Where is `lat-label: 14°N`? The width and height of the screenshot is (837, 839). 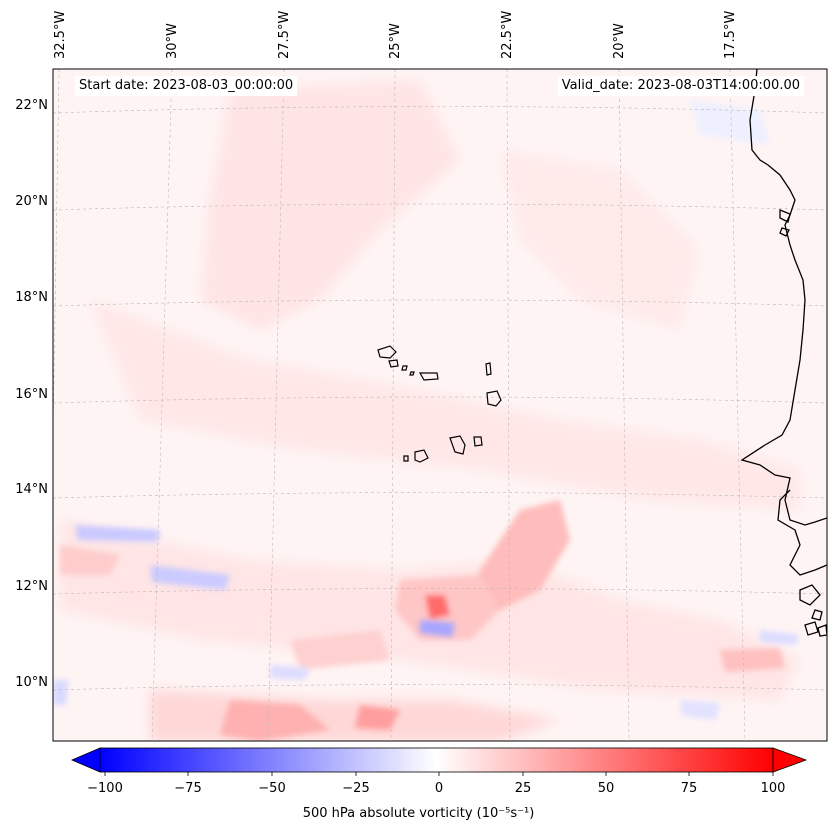
lat-label: 14°N is located at coordinates (31, 489).